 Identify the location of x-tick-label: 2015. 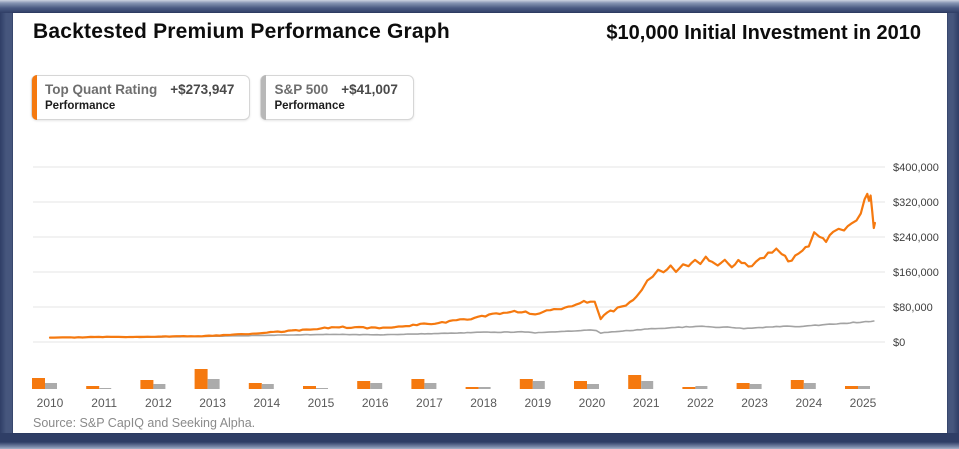
(321, 403).